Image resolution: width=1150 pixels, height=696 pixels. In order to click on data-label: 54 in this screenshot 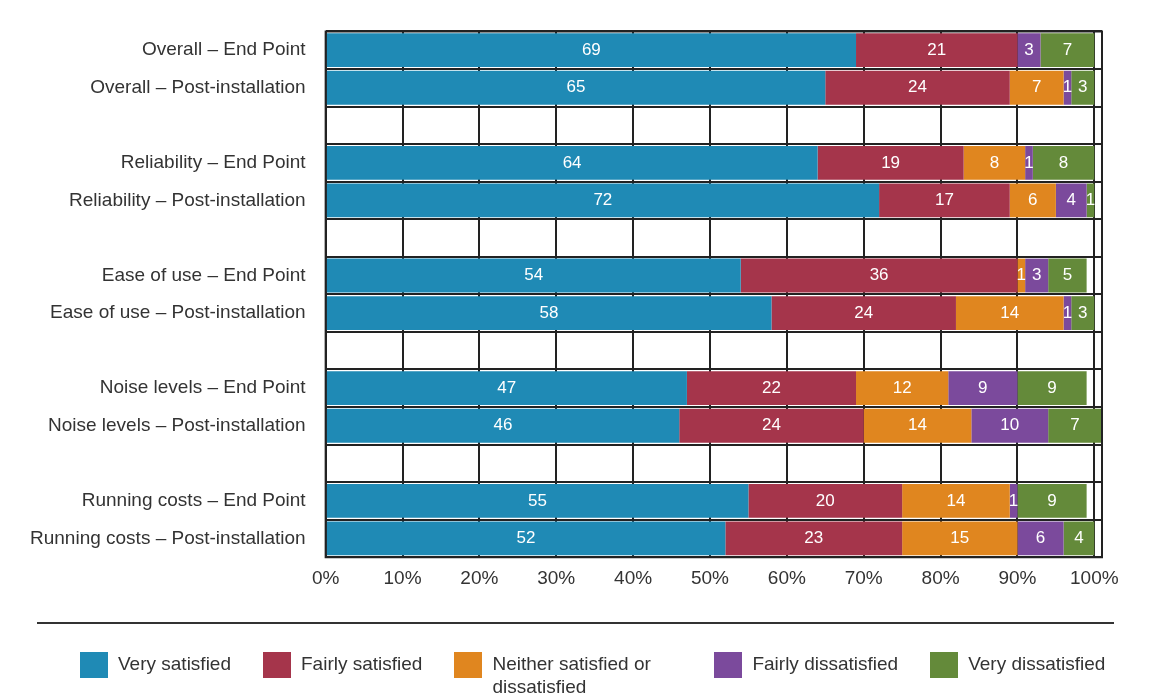, I will do `click(534, 275)`.